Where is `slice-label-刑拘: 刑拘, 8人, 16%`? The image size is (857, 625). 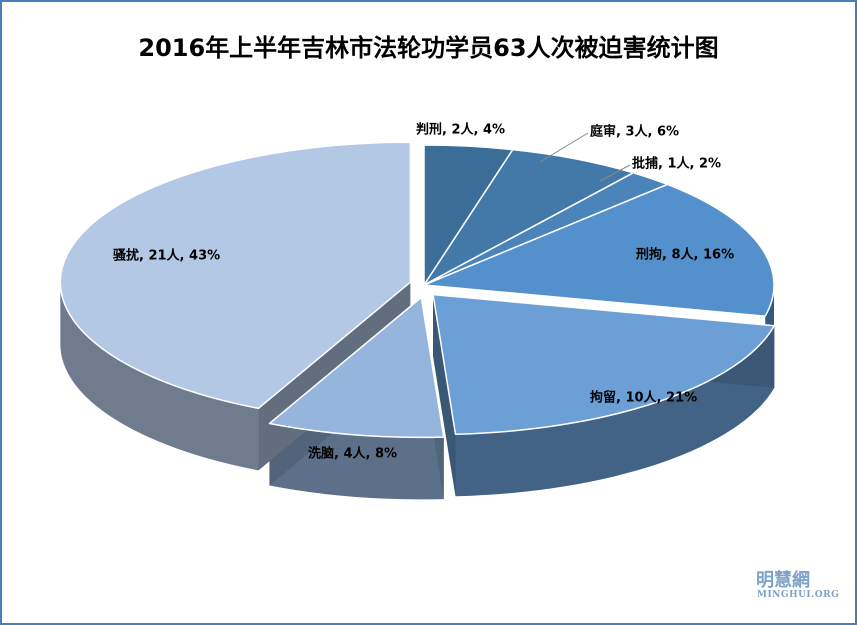 slice-label-刑拘: 刑拘, 8人, 16% is located at coordinates (685, 255).